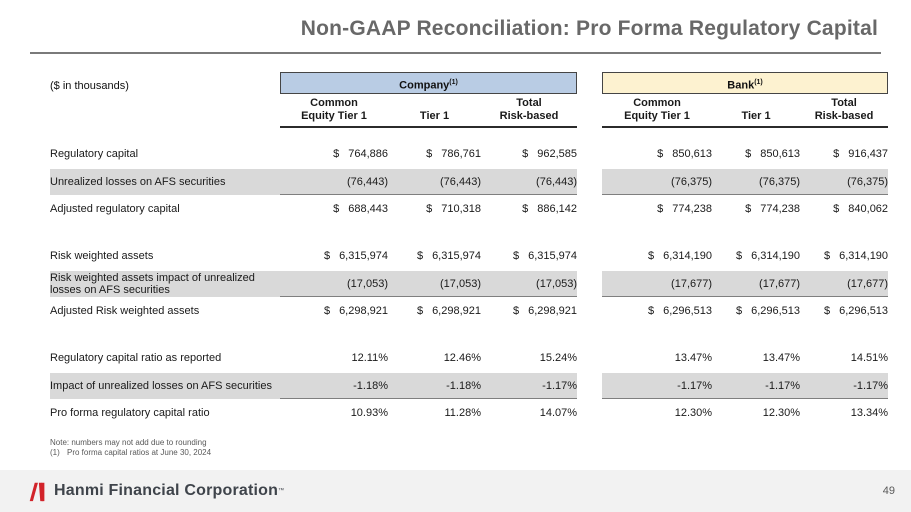 The width and height of the screenshot is (911, 512). What do you see at coordinates (455, 53) in the screenshot?
I see `title-divider` at bounding box center [455, 53].